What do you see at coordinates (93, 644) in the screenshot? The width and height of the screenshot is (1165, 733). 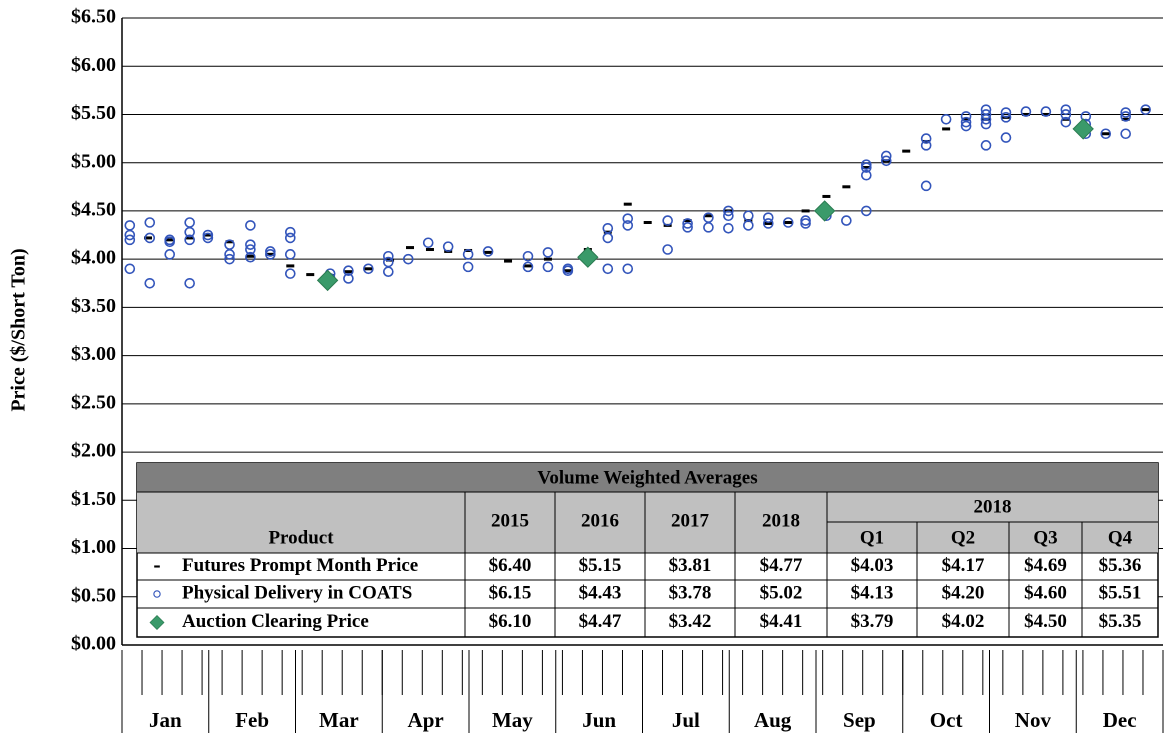 I see `y-tick-label: $0.00` at bounding box center [93, 644].